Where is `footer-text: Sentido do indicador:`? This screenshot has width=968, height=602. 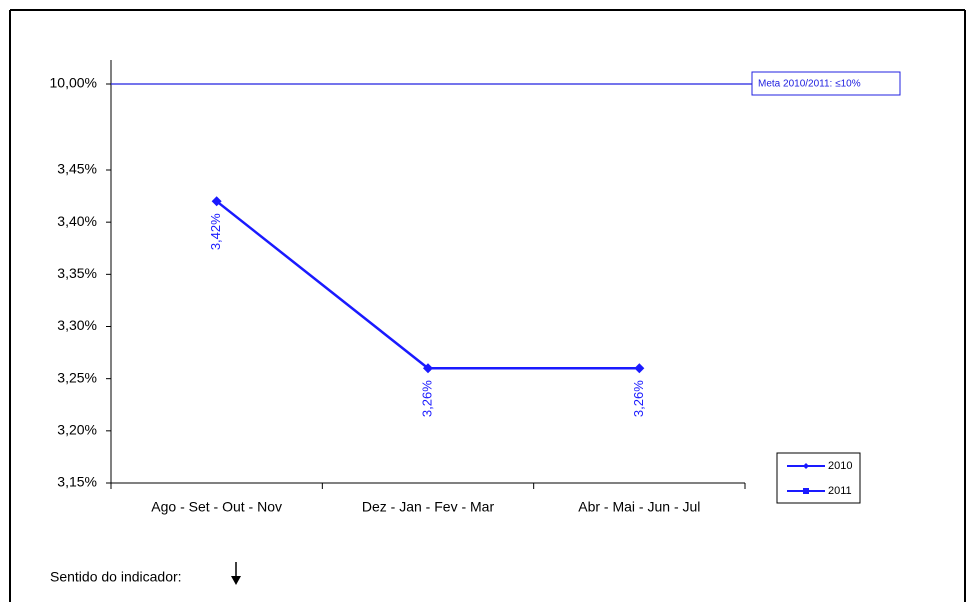 footer-text: Sentido do indicador: is located at coordinates (116, 577).